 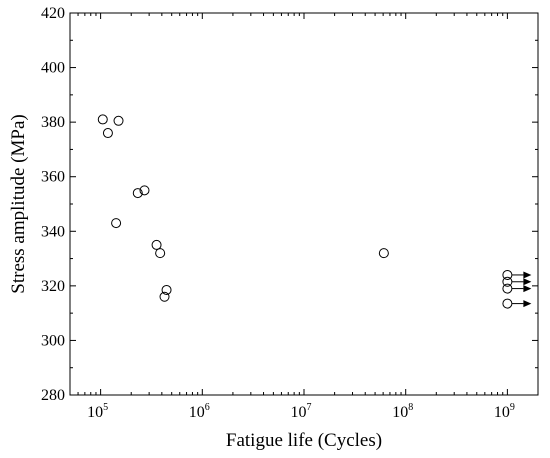 I want to click on x-tick-label: 10⁷, so click(x=301, y=411).